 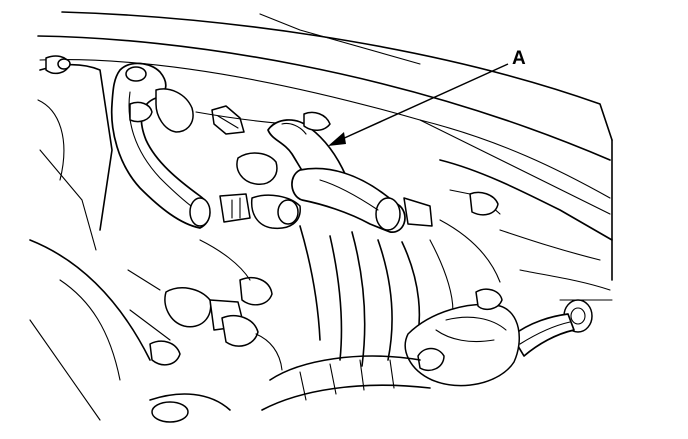 What do you see at coordinates (290, 389) in the screenshot?
I see `air-intake-duct` at bounding box center [290, 389].